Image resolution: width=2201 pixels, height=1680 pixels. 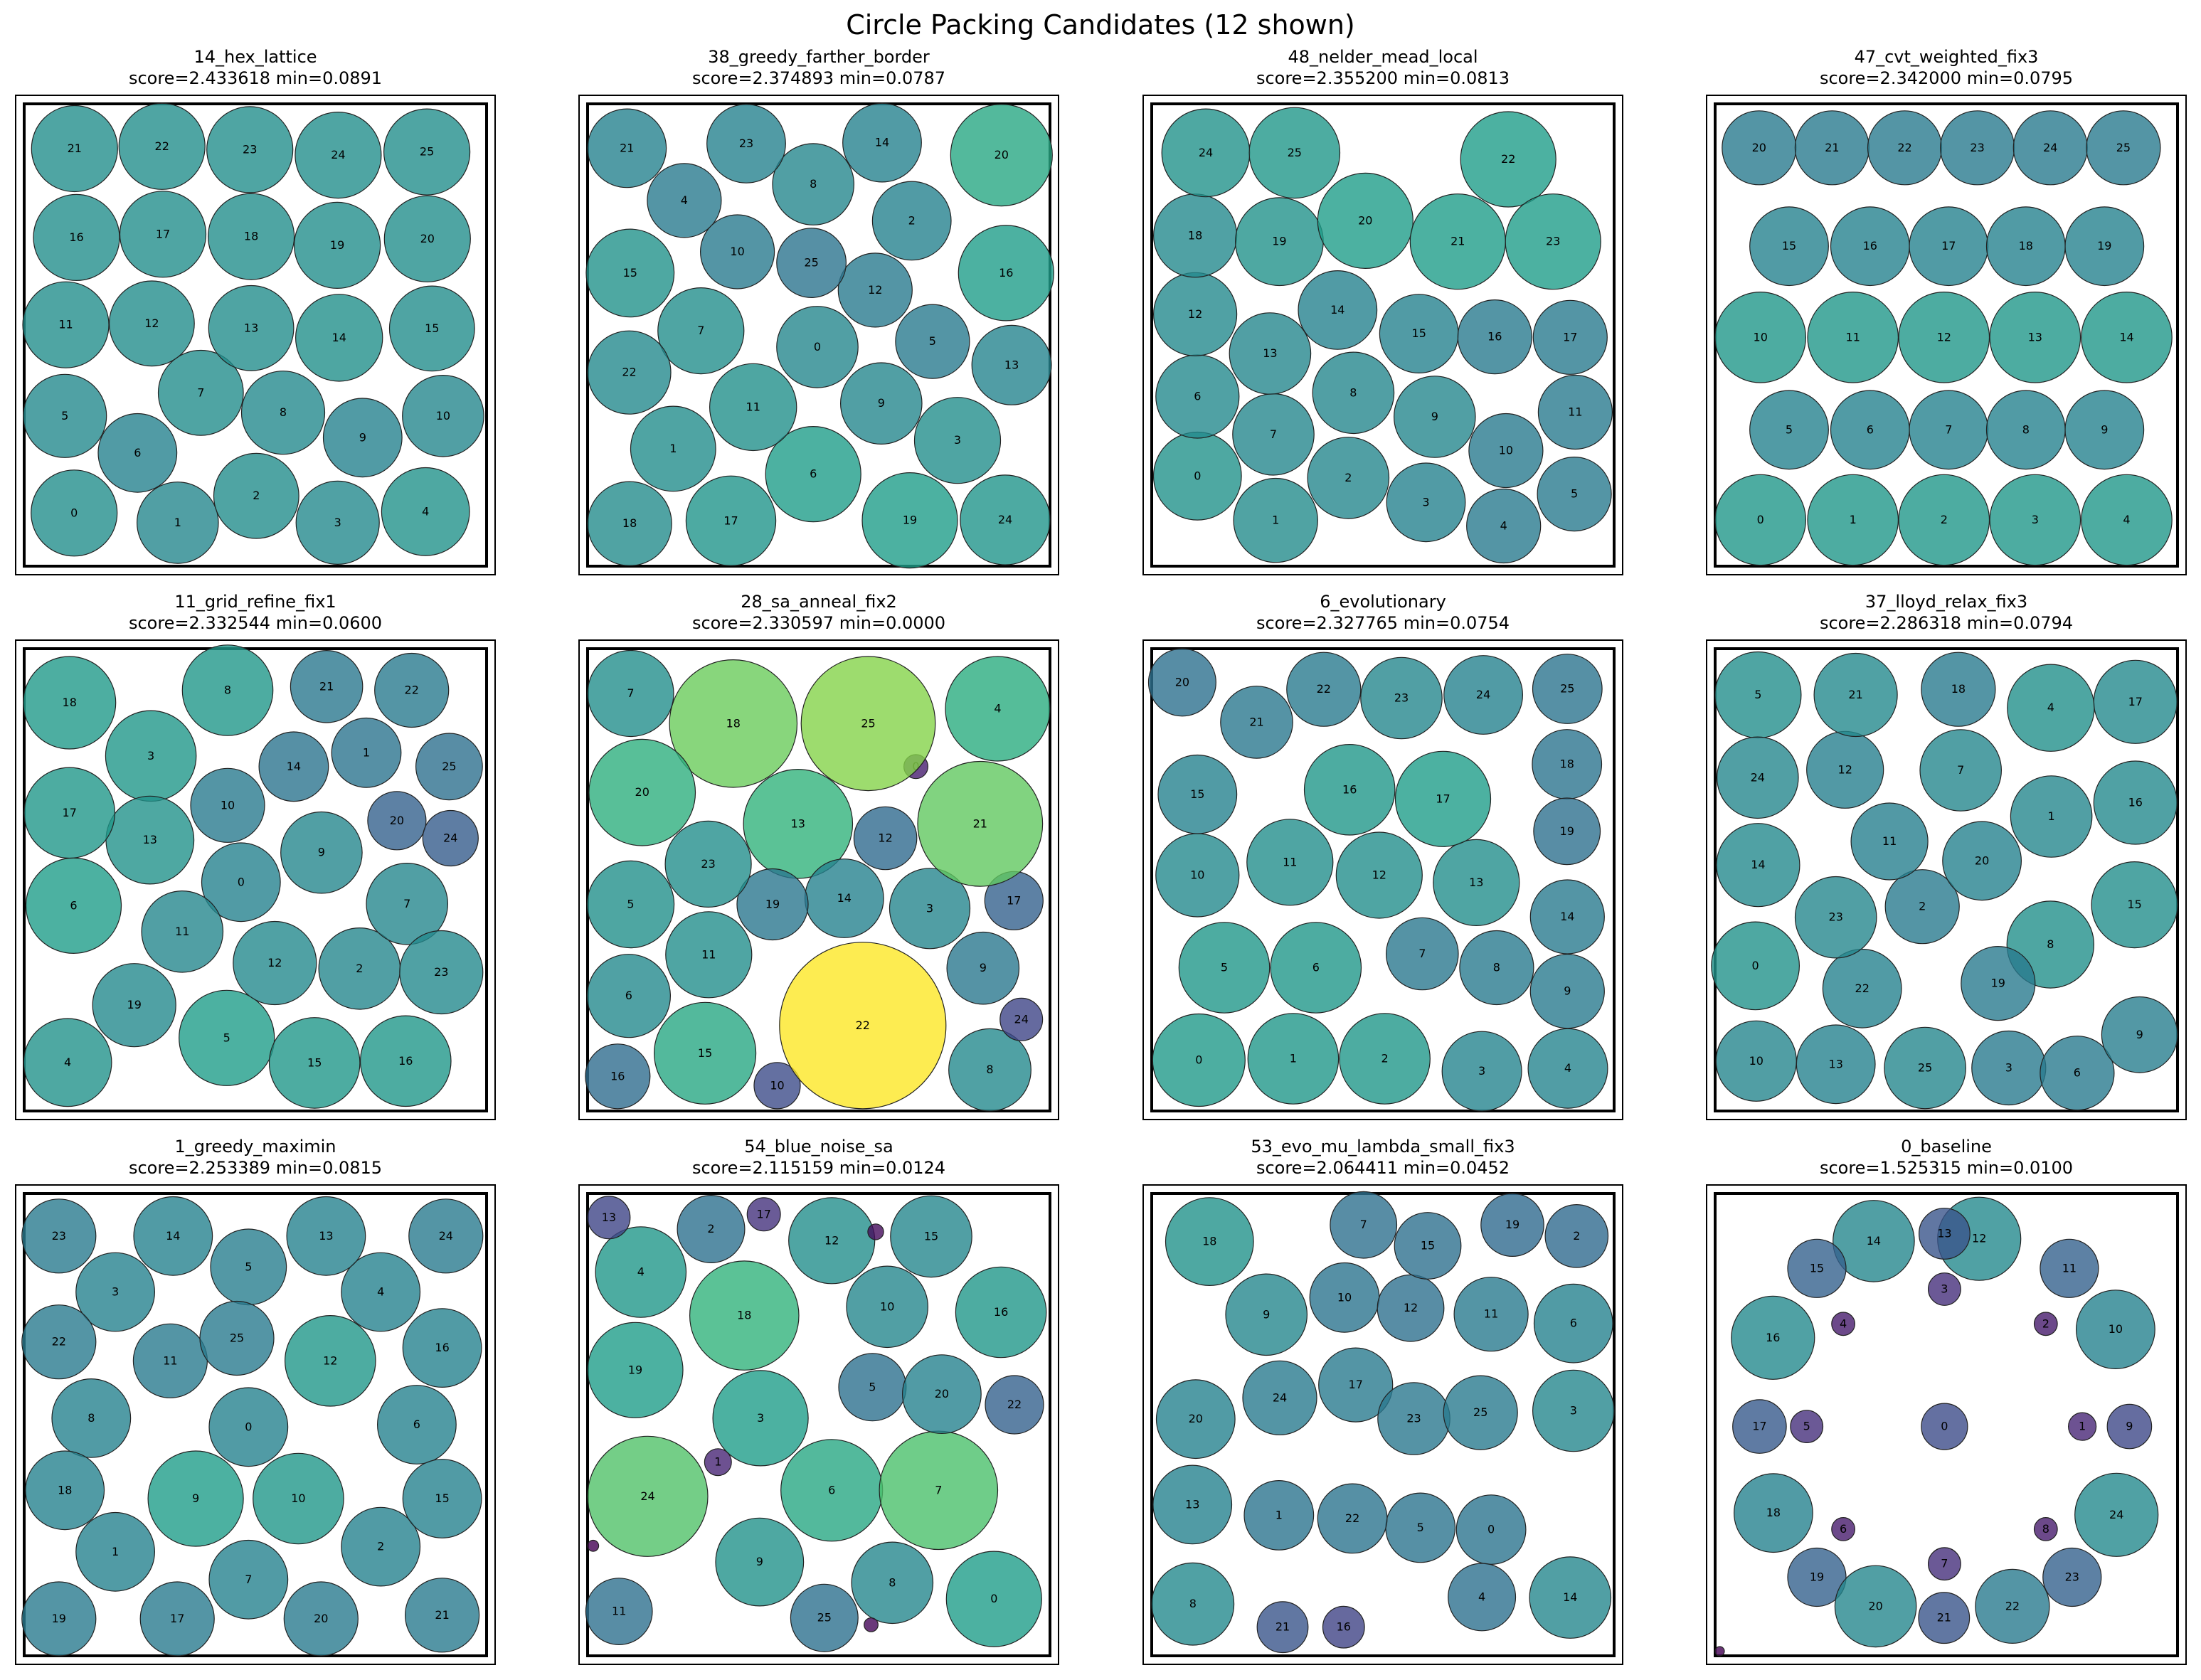 I want to click on circle-label: 2, so click(x=359, y=968).